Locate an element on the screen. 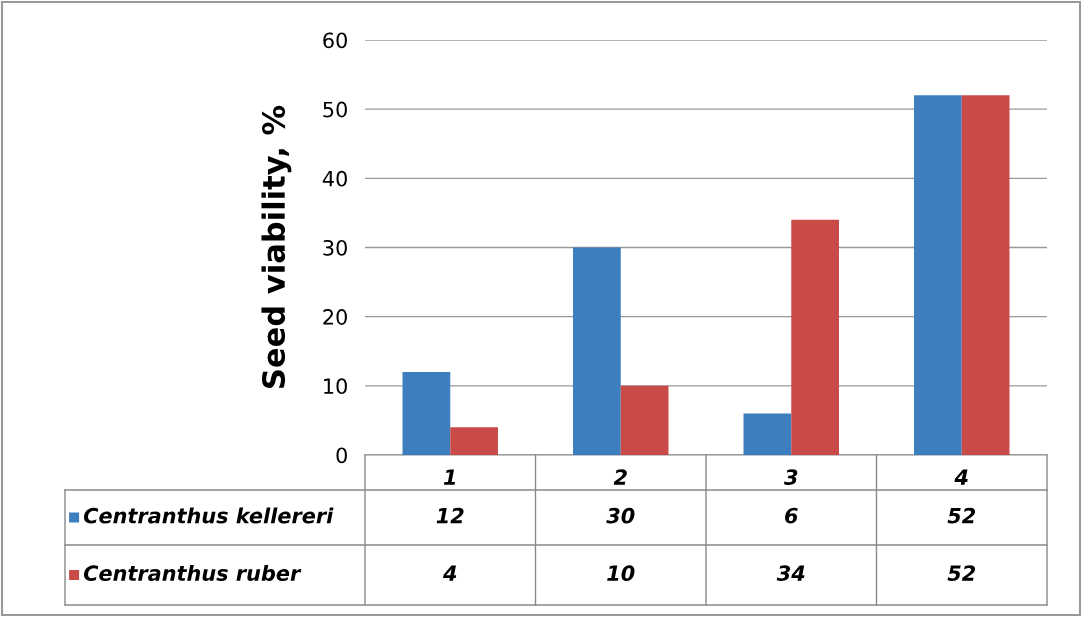 This screenshot has height=617, width=1082. y-tick-label: 50 is located at coordinates (335, 109).